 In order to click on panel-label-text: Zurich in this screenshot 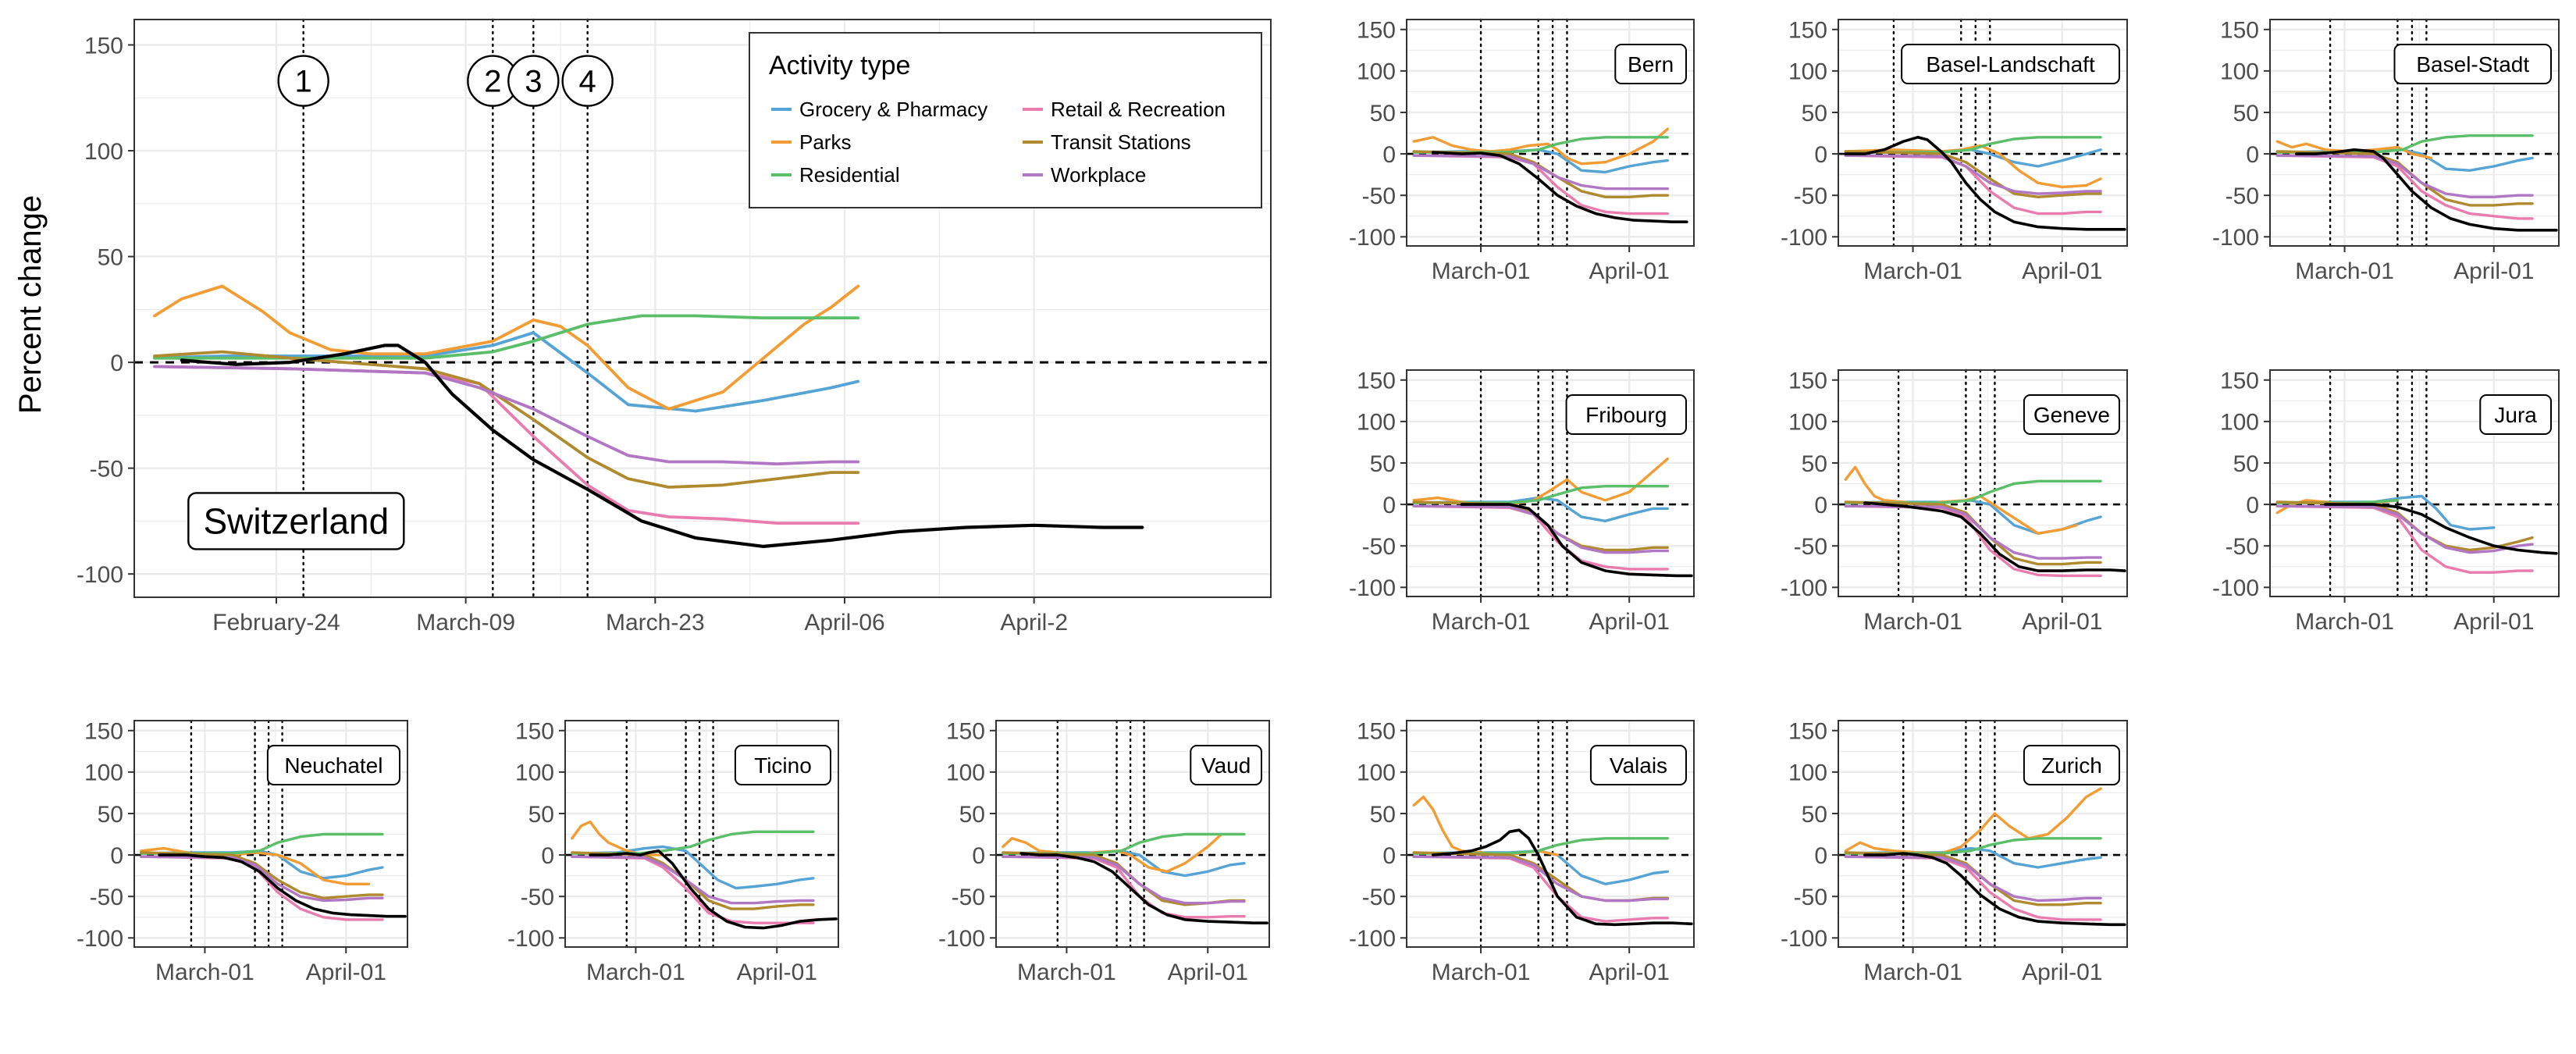, I will do `click(2071, 765)`.